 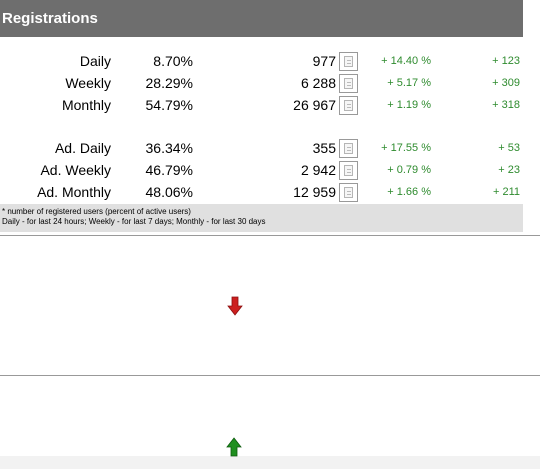 What do you see at coordinates (314, 105) in the screenshot?
I see `row-count: 26 967` at bounding box center [314, 105].